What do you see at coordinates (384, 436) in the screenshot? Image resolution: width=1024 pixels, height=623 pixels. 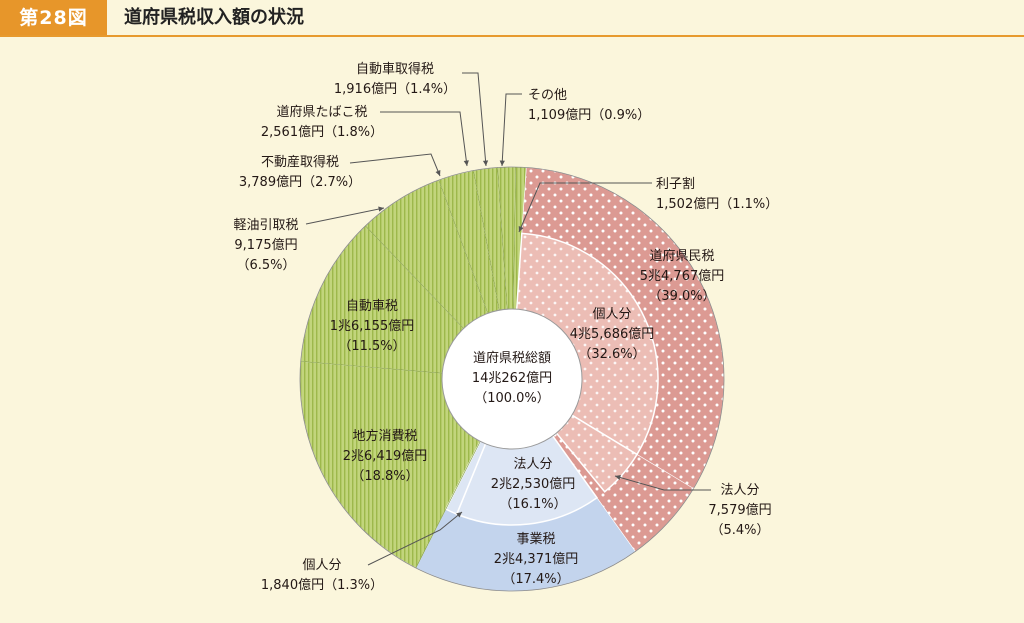 I see `label-chiho-name: 地方消費税` at bounding box center [384, 436].